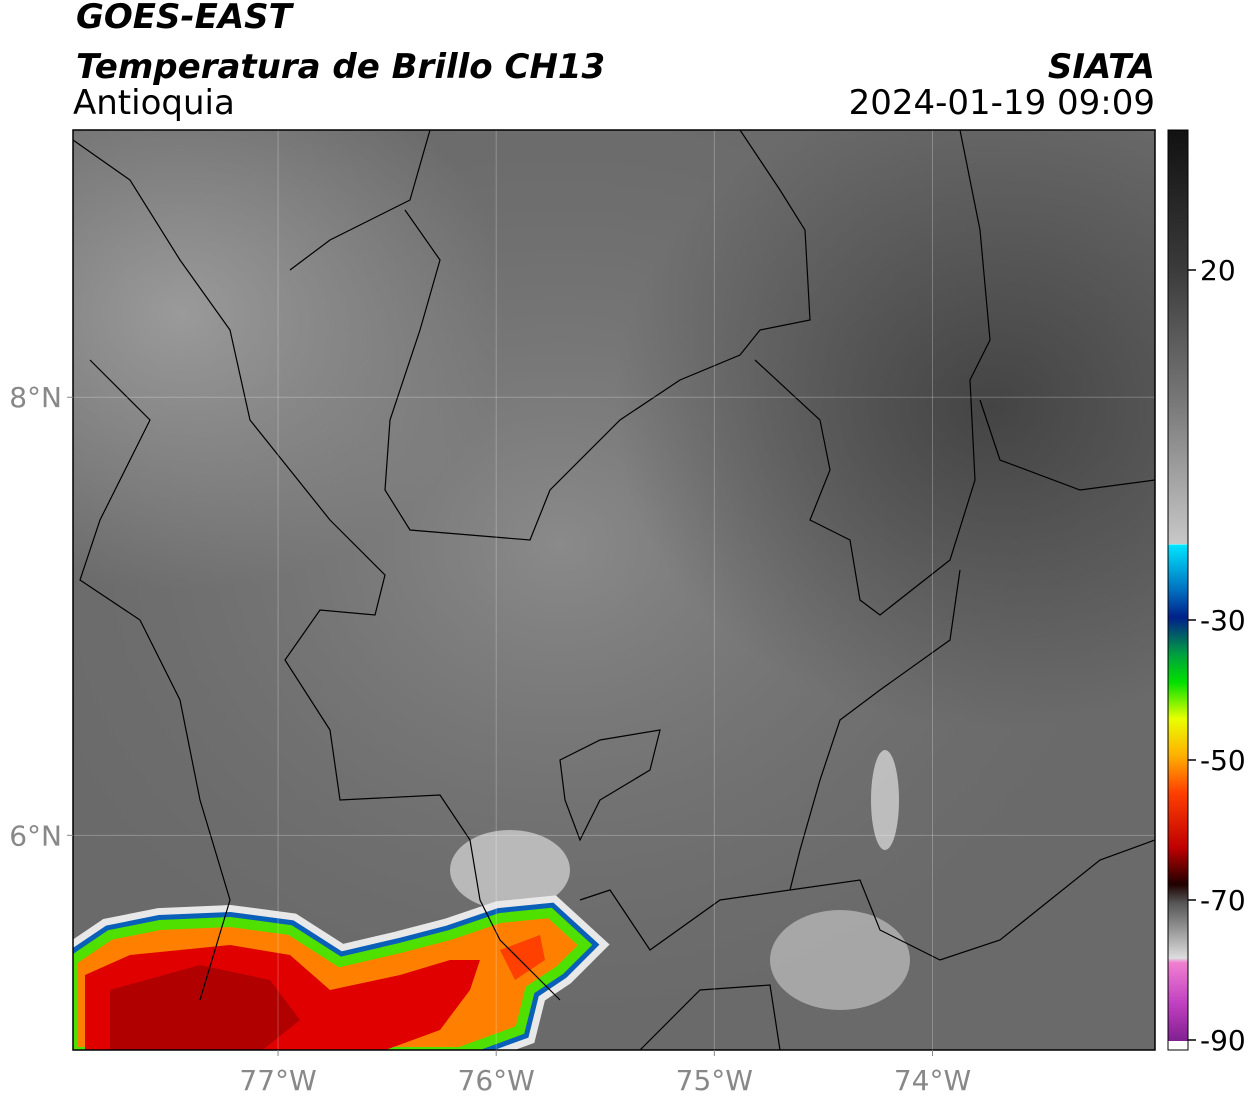 The width and height of the screenshot is (1252, 1099). What do you see at coordinates (1178, 590) in the screenshot?
I see `colorbar` at bounding box center [1178, 590].